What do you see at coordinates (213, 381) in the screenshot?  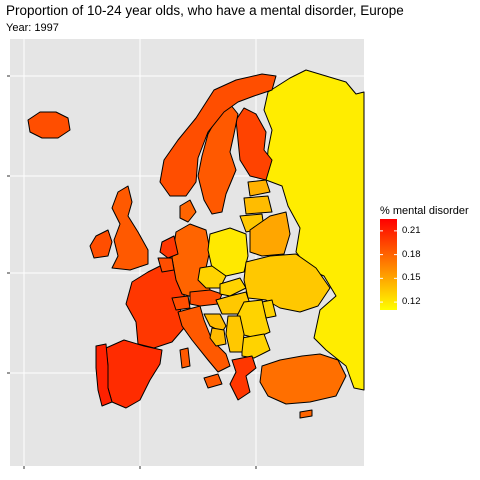 I see `region-sicily` at bounding box center [213, 381].